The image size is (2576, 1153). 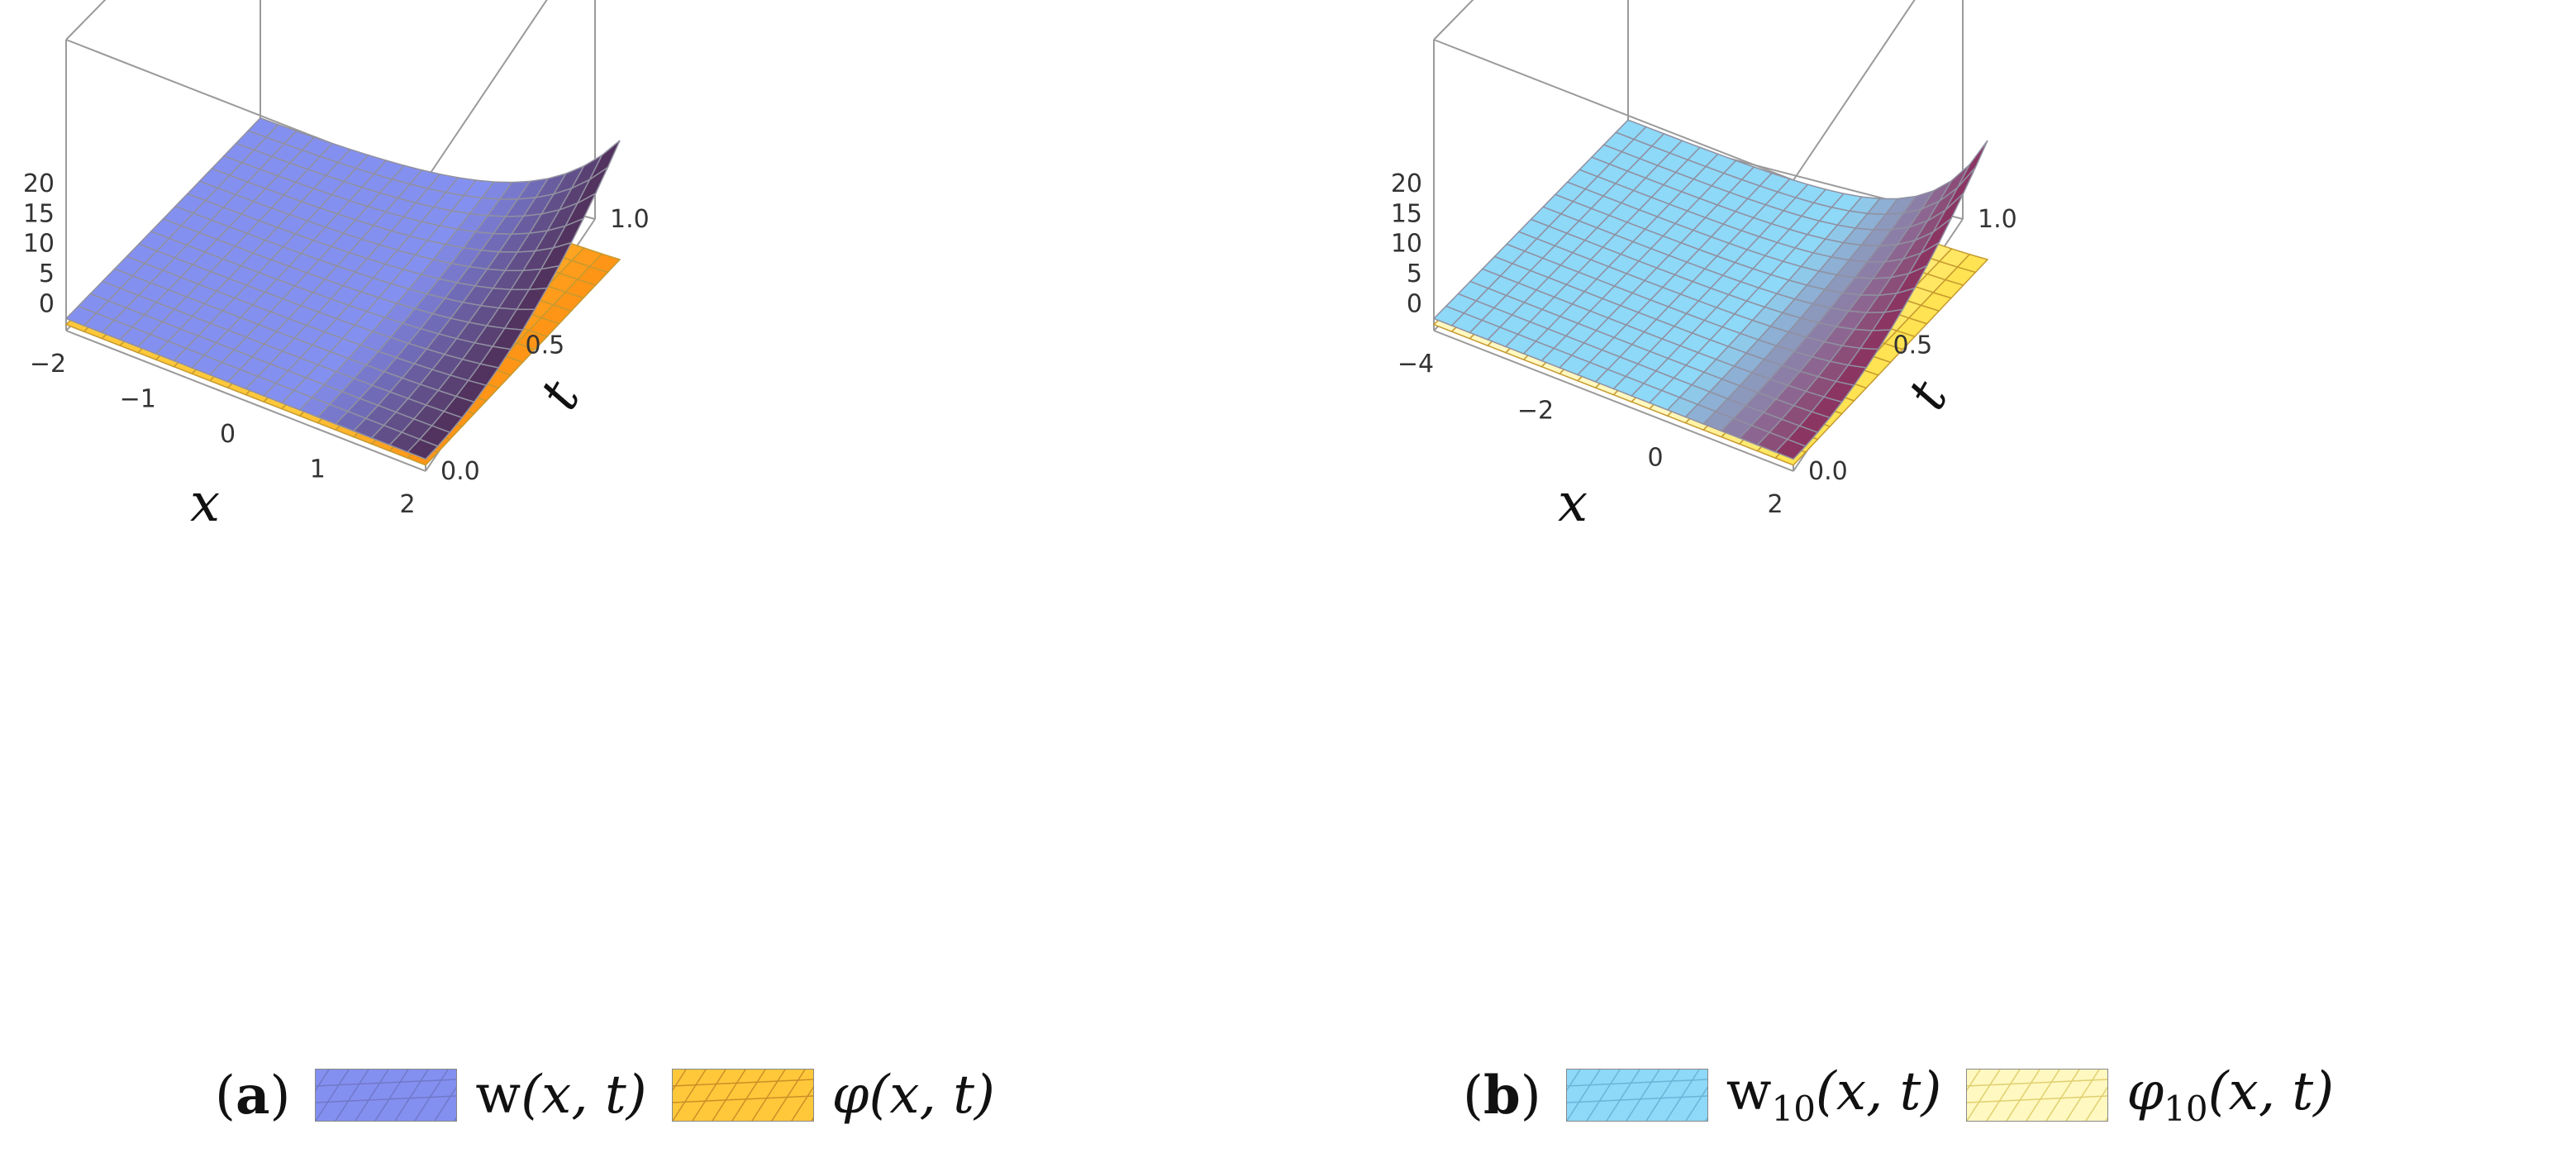 I want to click on x-tick-label: 1, so click(x=318, y=469).